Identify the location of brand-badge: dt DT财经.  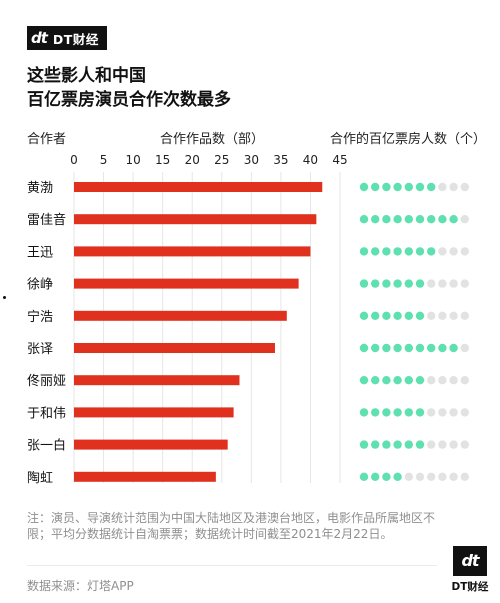
(67, 38).